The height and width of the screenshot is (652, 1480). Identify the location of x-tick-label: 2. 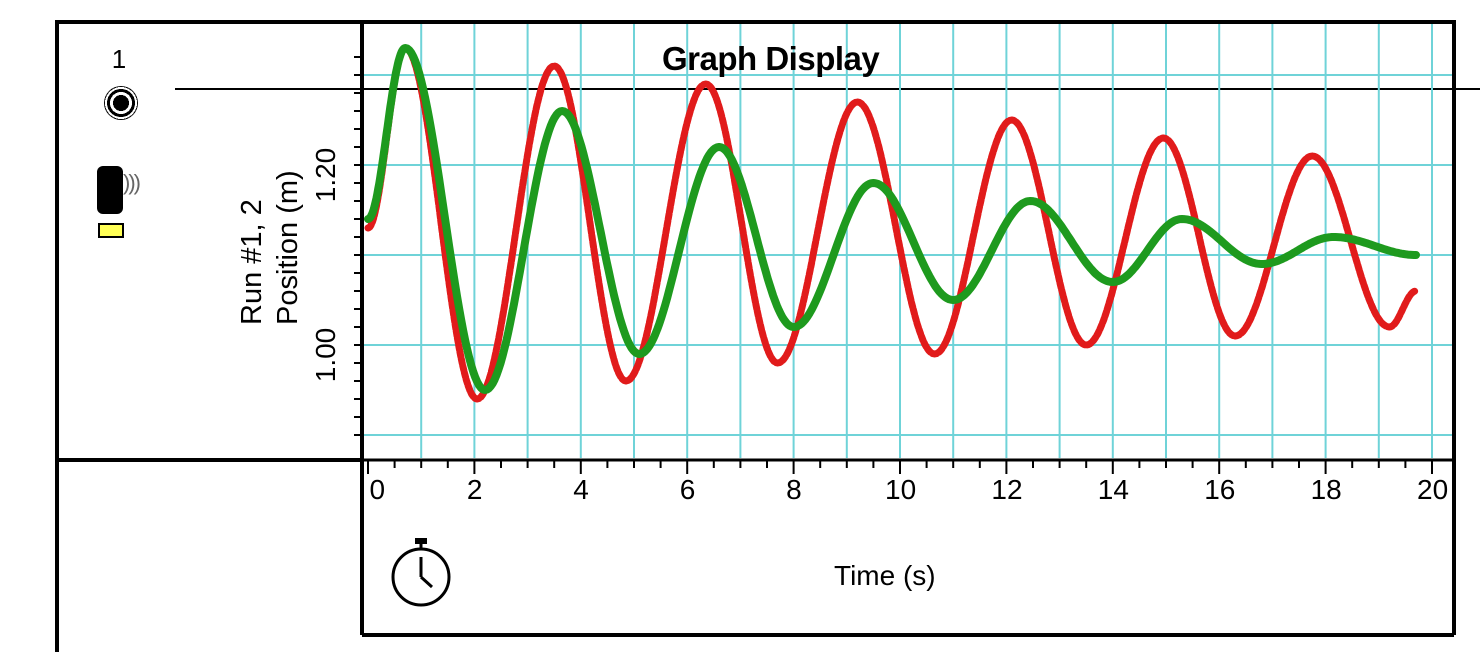
(474, 489).